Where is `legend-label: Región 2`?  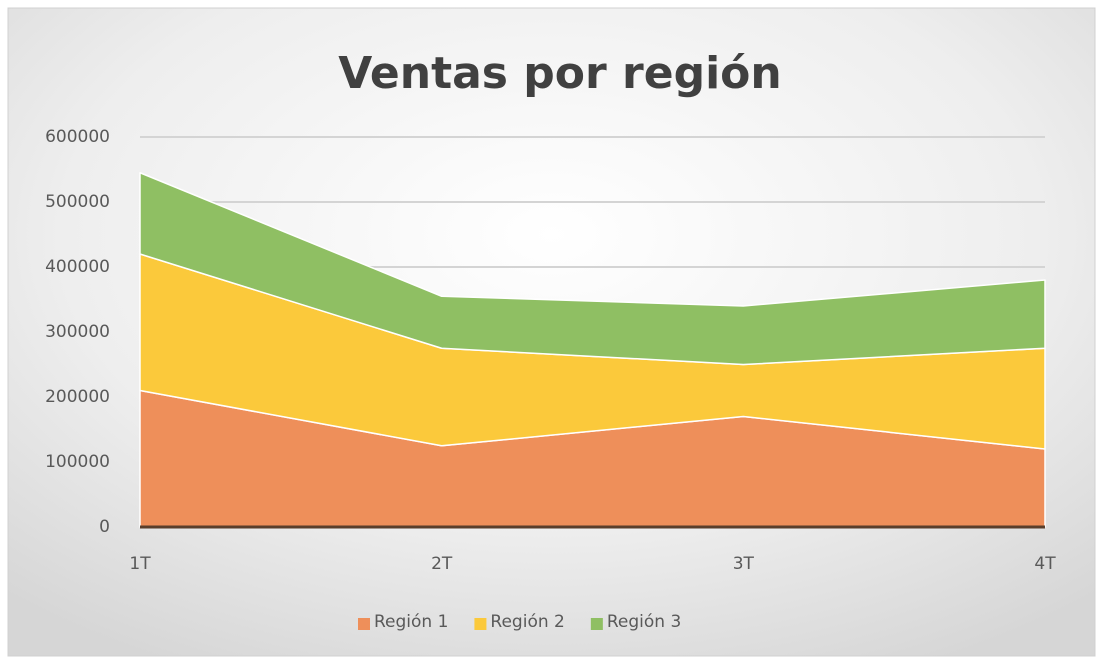
legend-label: Región 2 is located at coordinates (527, 622).